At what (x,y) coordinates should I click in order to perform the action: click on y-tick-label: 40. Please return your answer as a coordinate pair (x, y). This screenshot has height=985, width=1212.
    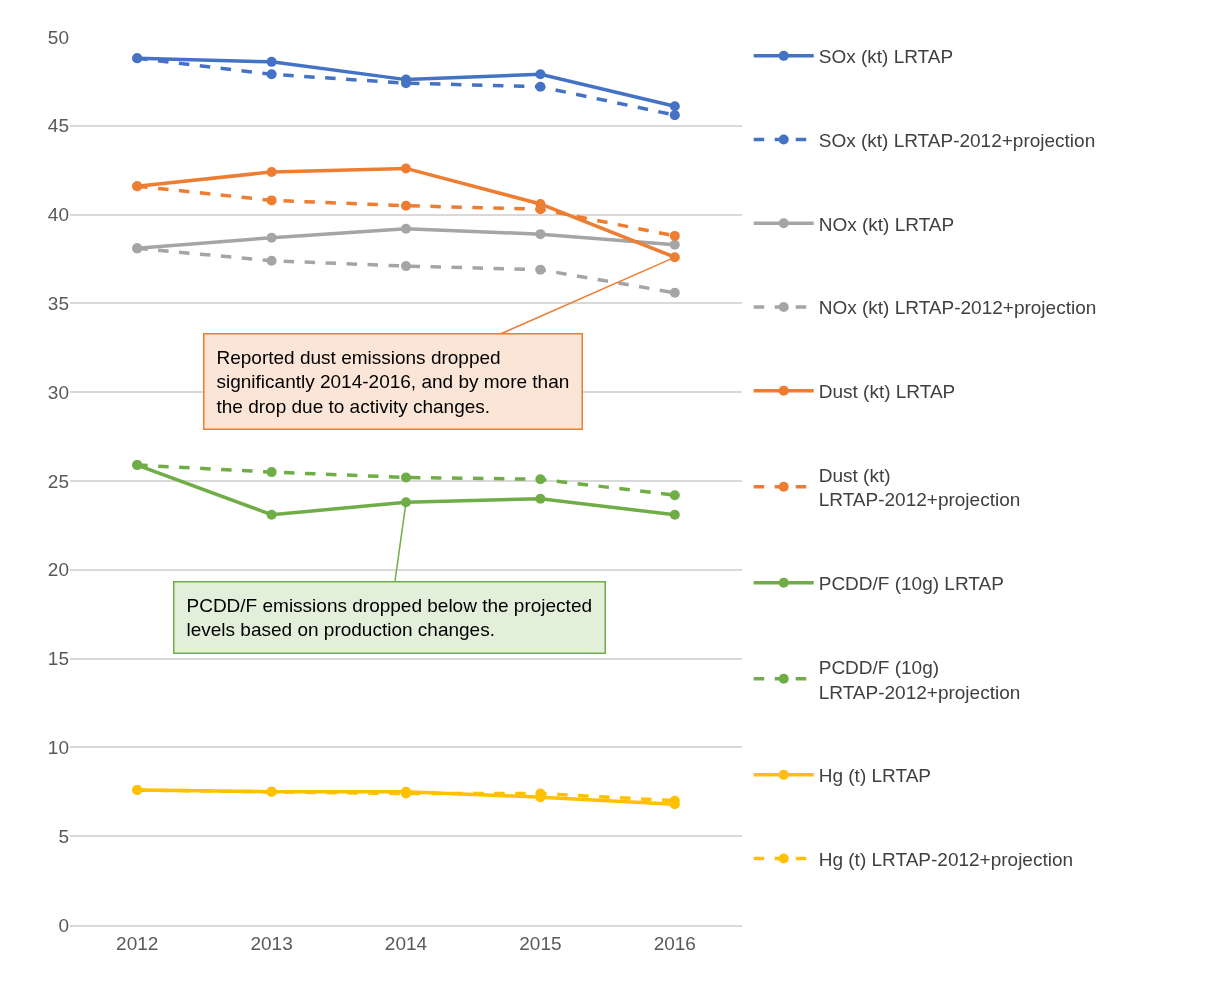
    Looking at the image, I should click on (58, 215).